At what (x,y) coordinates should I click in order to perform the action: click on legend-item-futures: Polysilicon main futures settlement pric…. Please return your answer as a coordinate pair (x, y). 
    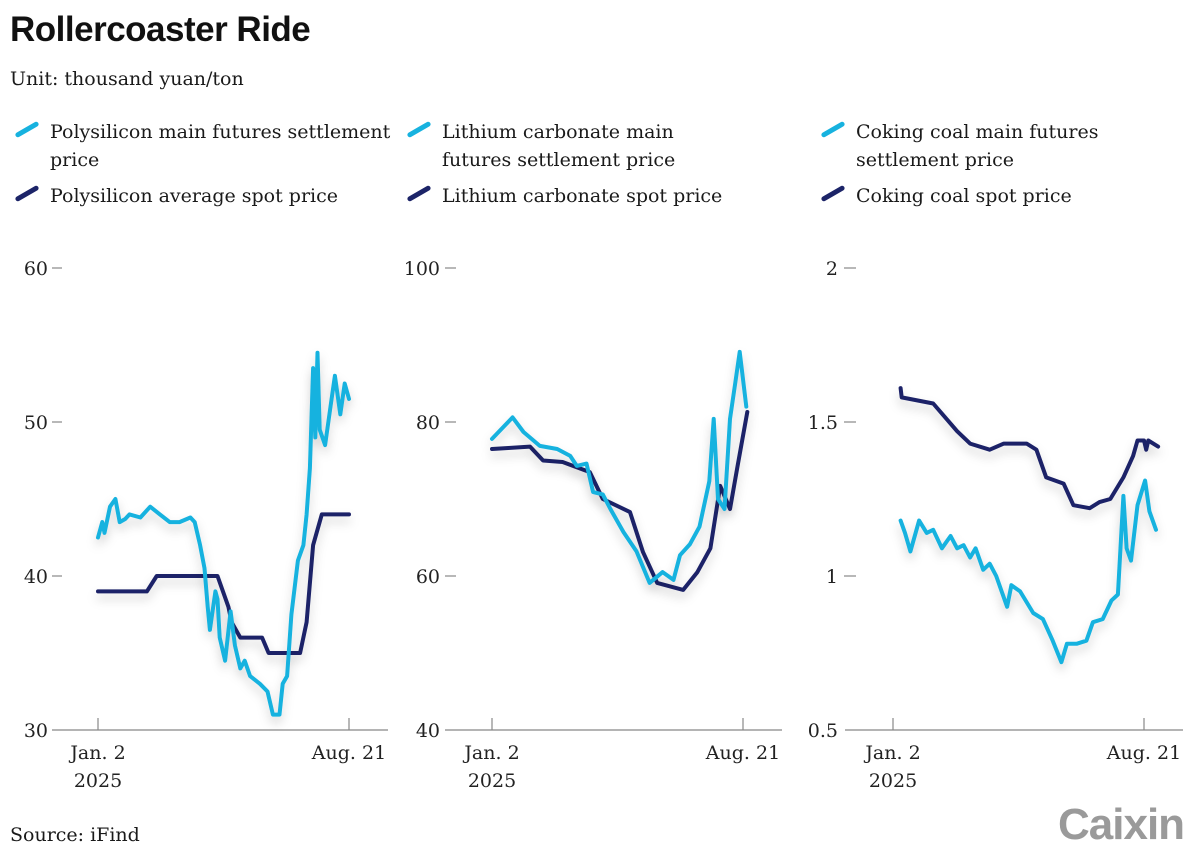
    Looking at the image, I should click on (202, 146).